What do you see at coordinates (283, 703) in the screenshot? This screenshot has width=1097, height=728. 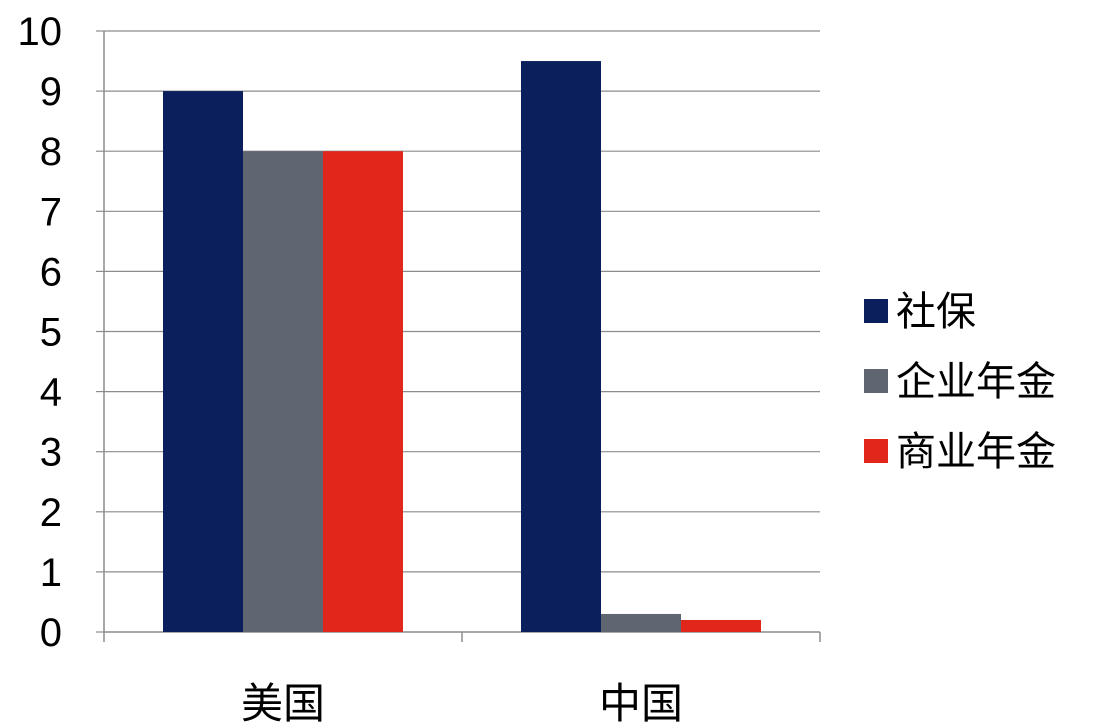 I see `category-label: 美国` at bounding box center [283, 703].